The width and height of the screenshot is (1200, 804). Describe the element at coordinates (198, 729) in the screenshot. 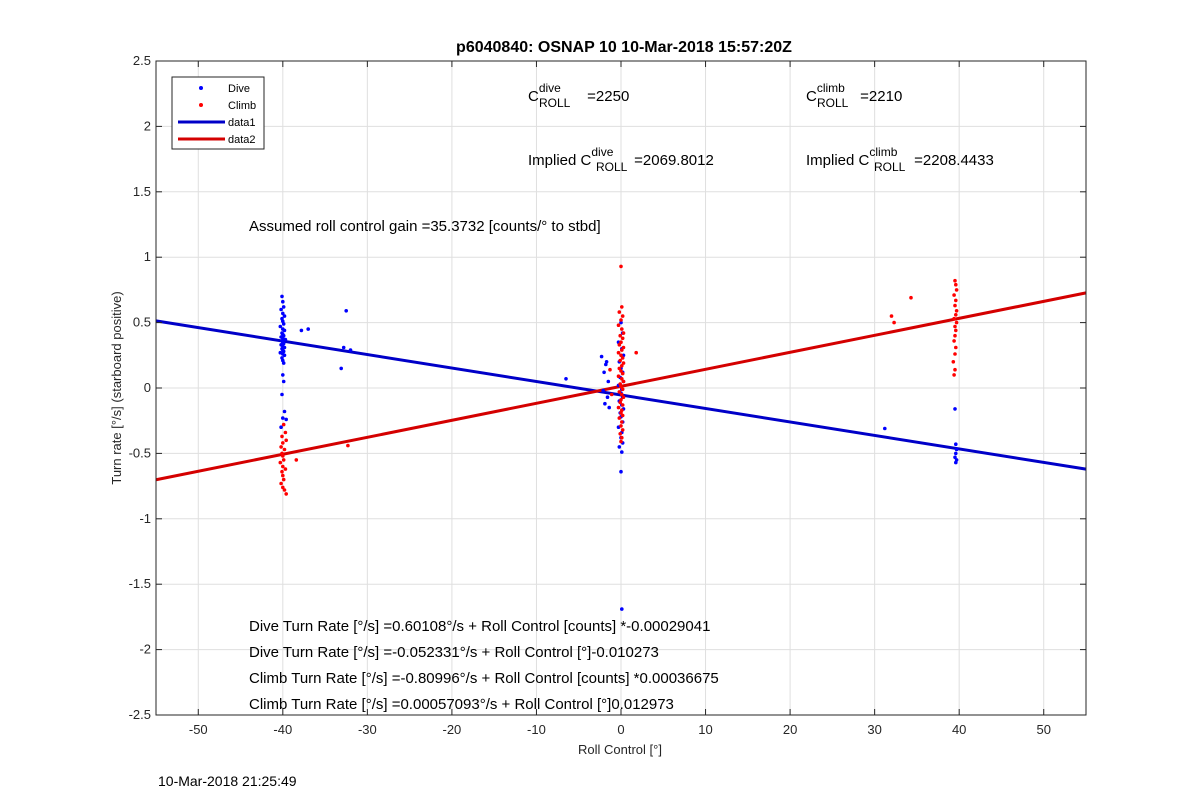

I see `x-tick-label: -50` at that location.